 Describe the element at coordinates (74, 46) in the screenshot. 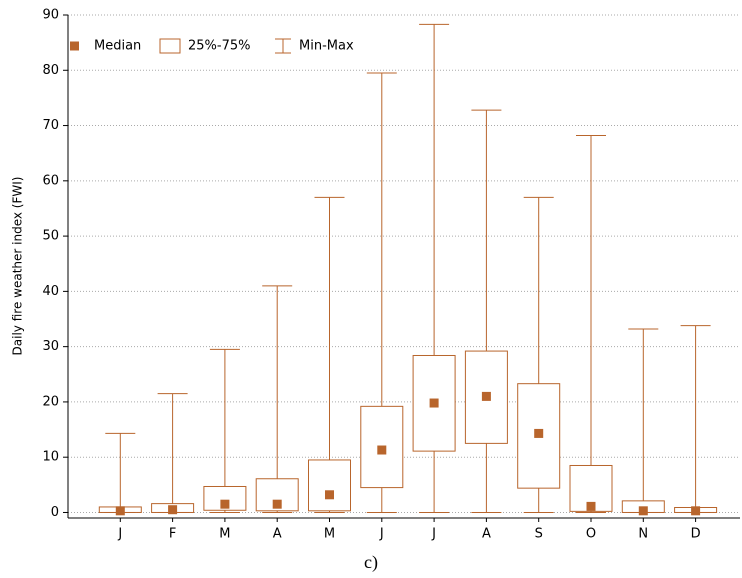

I see `legend-median-swatch` at that location.